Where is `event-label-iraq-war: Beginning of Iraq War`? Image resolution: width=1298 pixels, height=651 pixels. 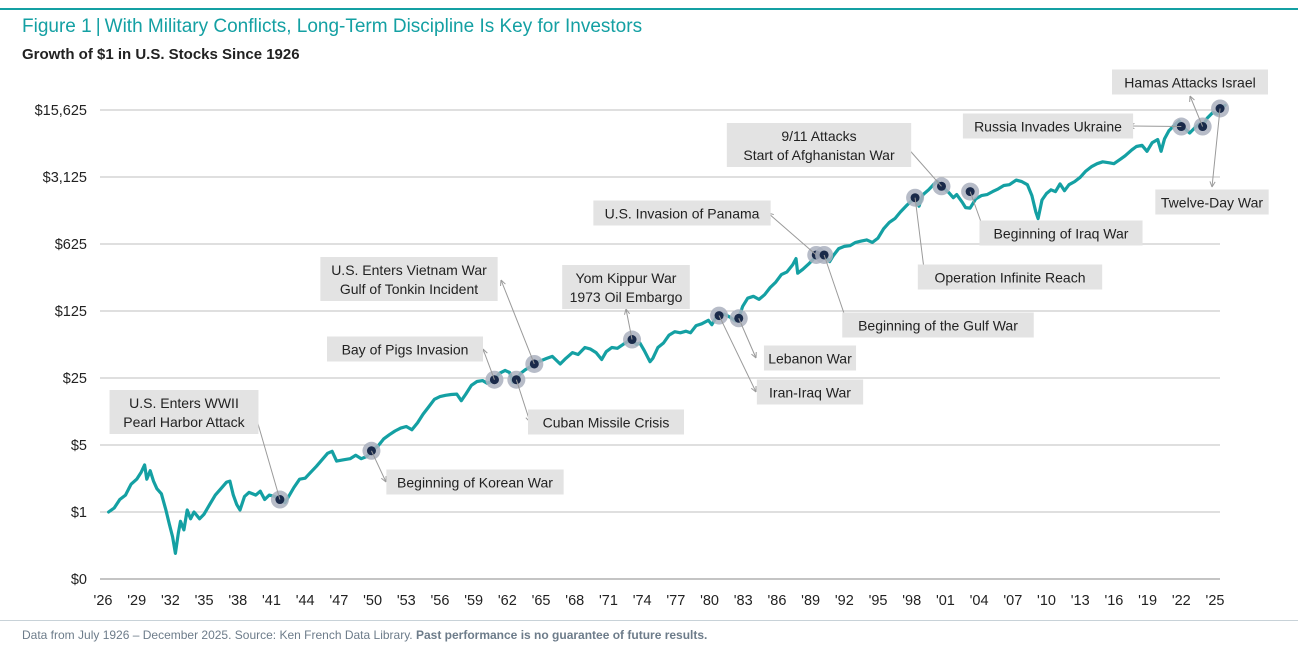
event-label-iraq-war: Beginning of Iraq War is located at coordinates (1061, 233).